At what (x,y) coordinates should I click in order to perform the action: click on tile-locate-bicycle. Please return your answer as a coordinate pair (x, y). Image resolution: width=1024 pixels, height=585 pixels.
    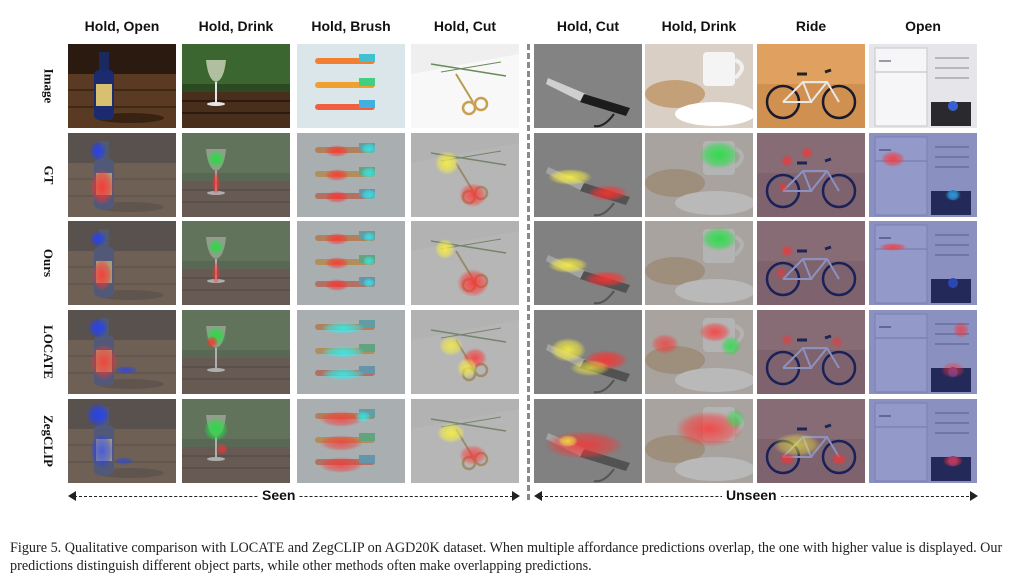
    Looking at the image, I should click on (811, 352).